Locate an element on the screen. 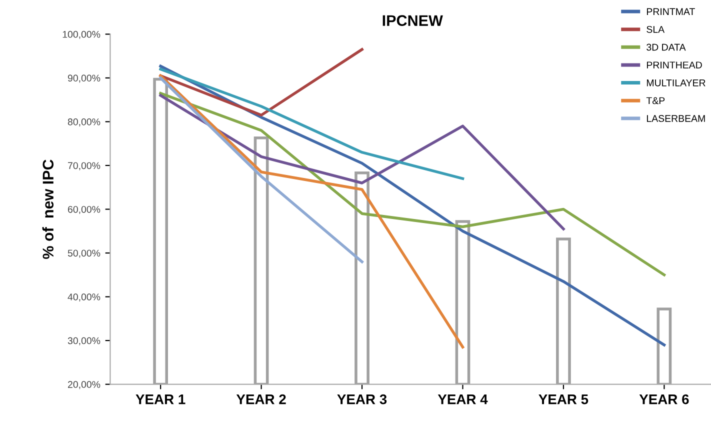 This screenshot has width=711, height=427. legend-label: SLA is located at coordinates (655, 29).